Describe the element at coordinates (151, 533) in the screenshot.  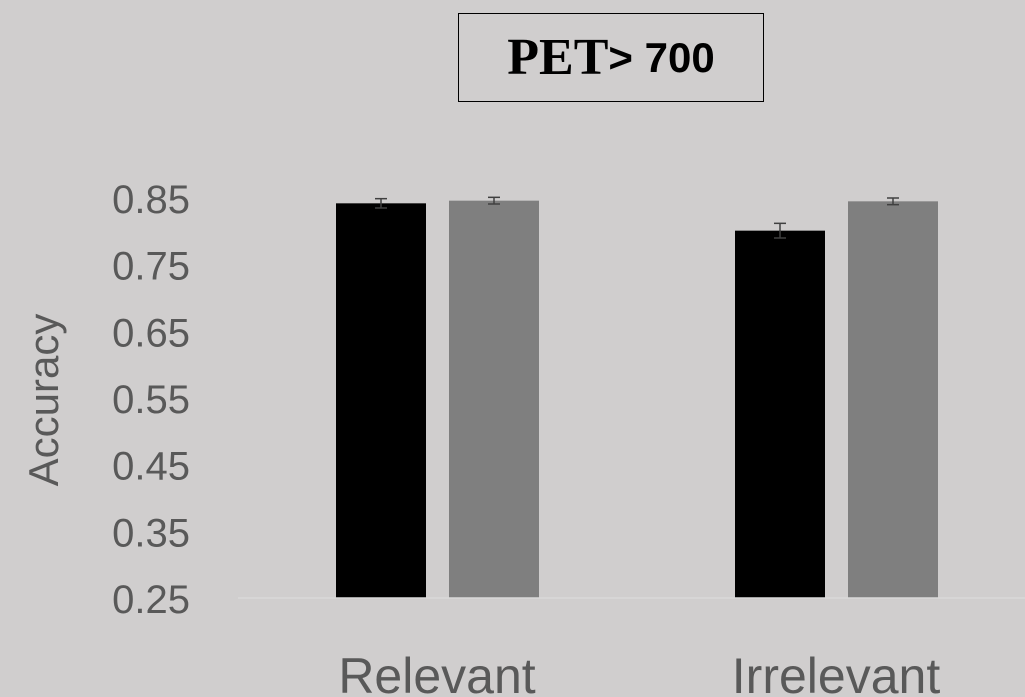
I see `y-tick-label: 0.35` at that location.